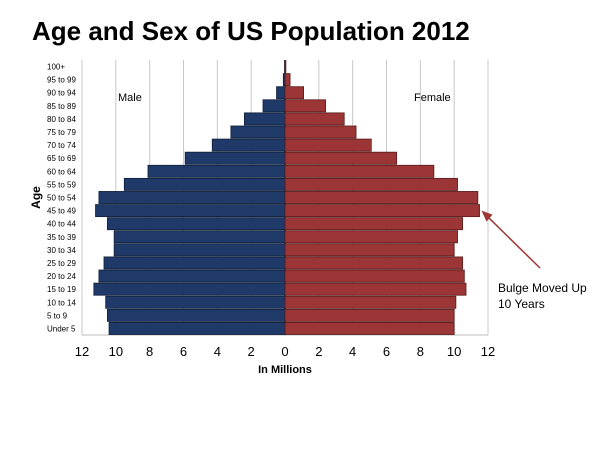  I want to click on age-category-label: 75 to 79, so click(61, 132).